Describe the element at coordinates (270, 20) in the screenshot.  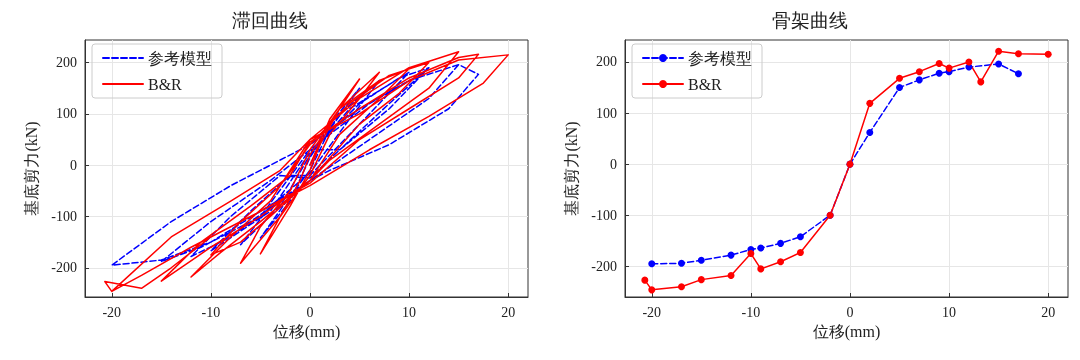
I see `chart-title: 滞回曲线` at that location.